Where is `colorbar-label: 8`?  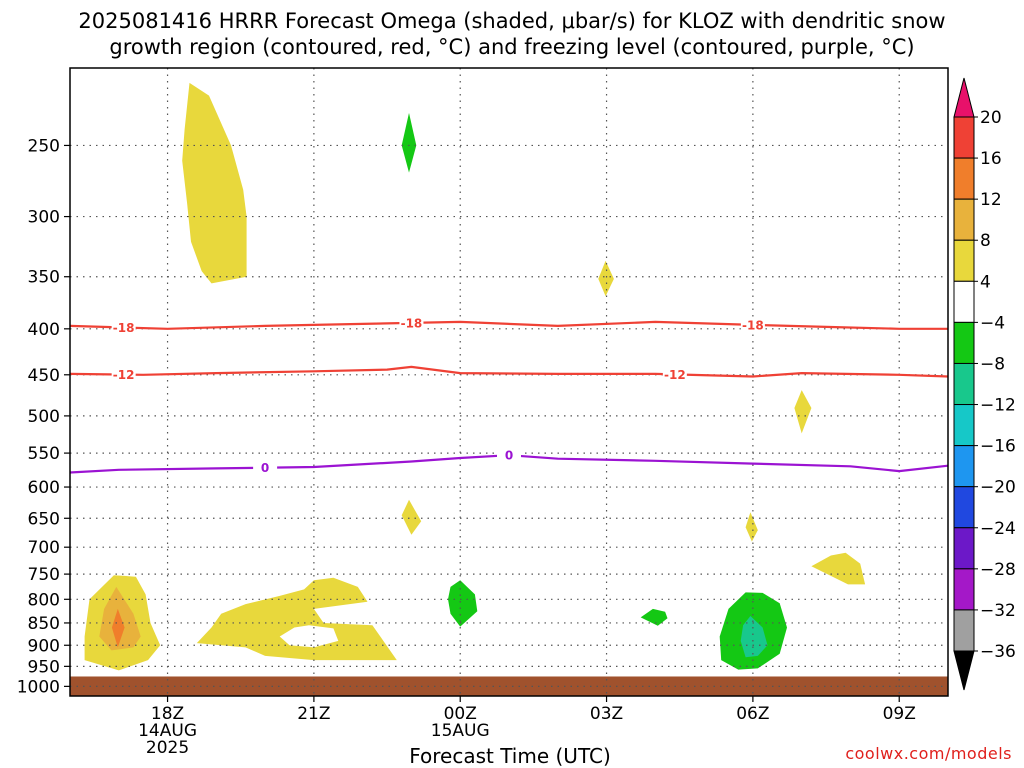
colorbar-label: 8 is located at coordinates (985, 241).